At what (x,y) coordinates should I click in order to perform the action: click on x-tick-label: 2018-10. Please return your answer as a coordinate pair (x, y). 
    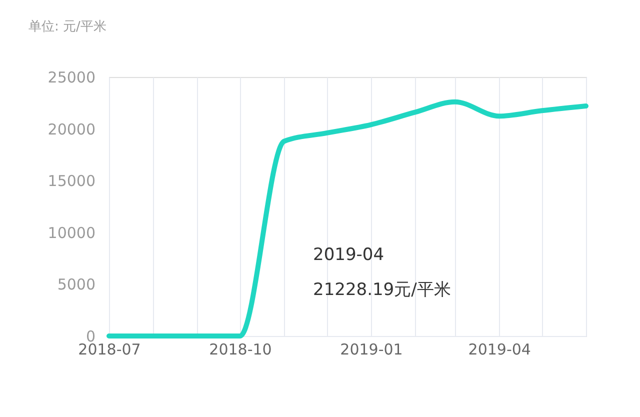
    Looking at the image, I should click on (240, 349).